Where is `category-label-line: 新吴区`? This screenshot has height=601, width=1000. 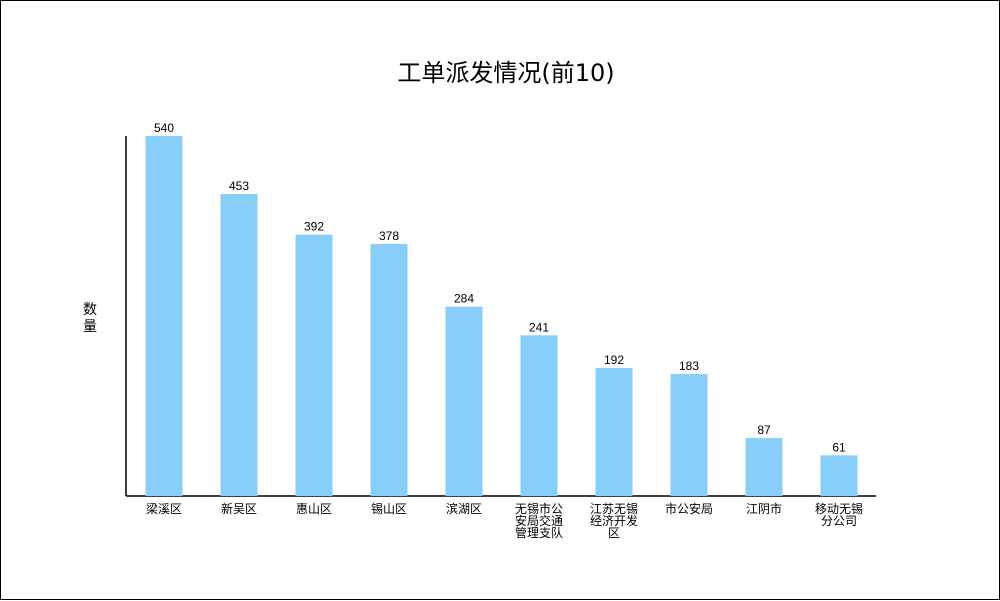 category-label-line: 新吴区 is located at coordinates (239, 508).